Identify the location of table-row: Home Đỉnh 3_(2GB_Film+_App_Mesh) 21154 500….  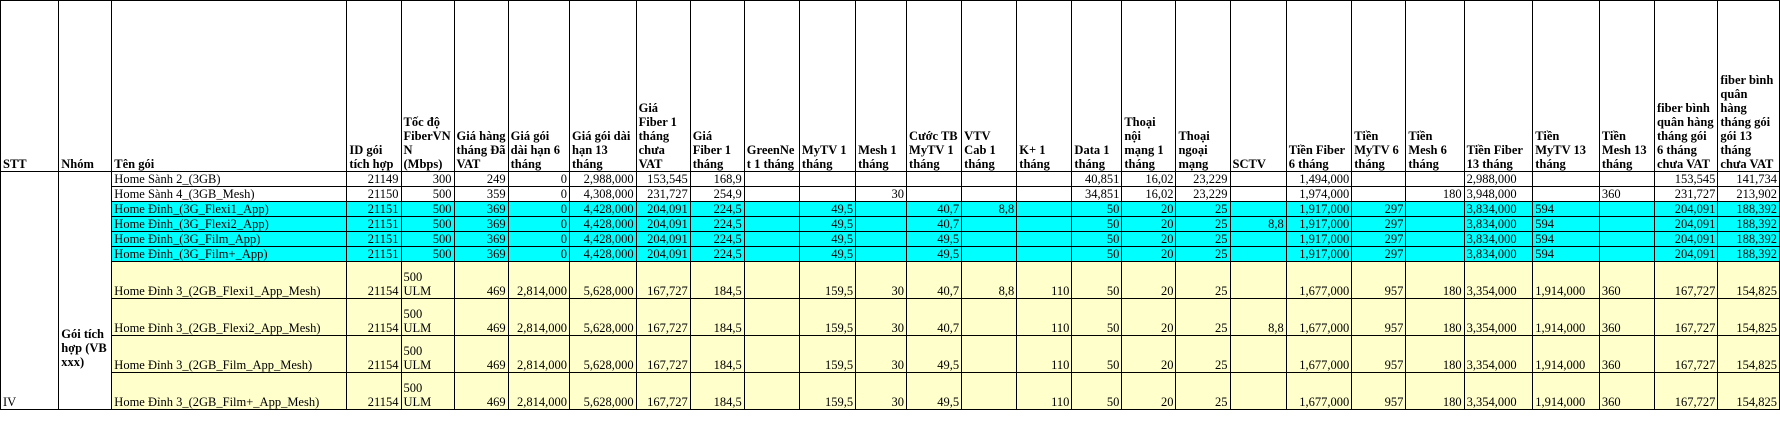
(890, 391).